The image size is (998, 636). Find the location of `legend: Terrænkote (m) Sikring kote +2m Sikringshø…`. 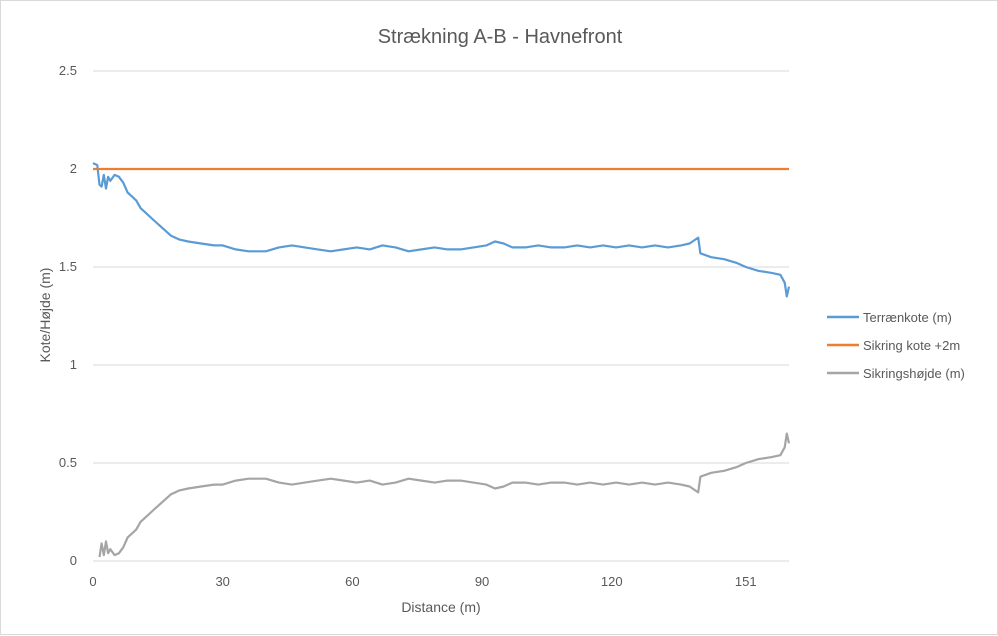

legend: Terrænkote (m) Sikring kote +2m Sikringshø… is located at coordinates (896, 345).